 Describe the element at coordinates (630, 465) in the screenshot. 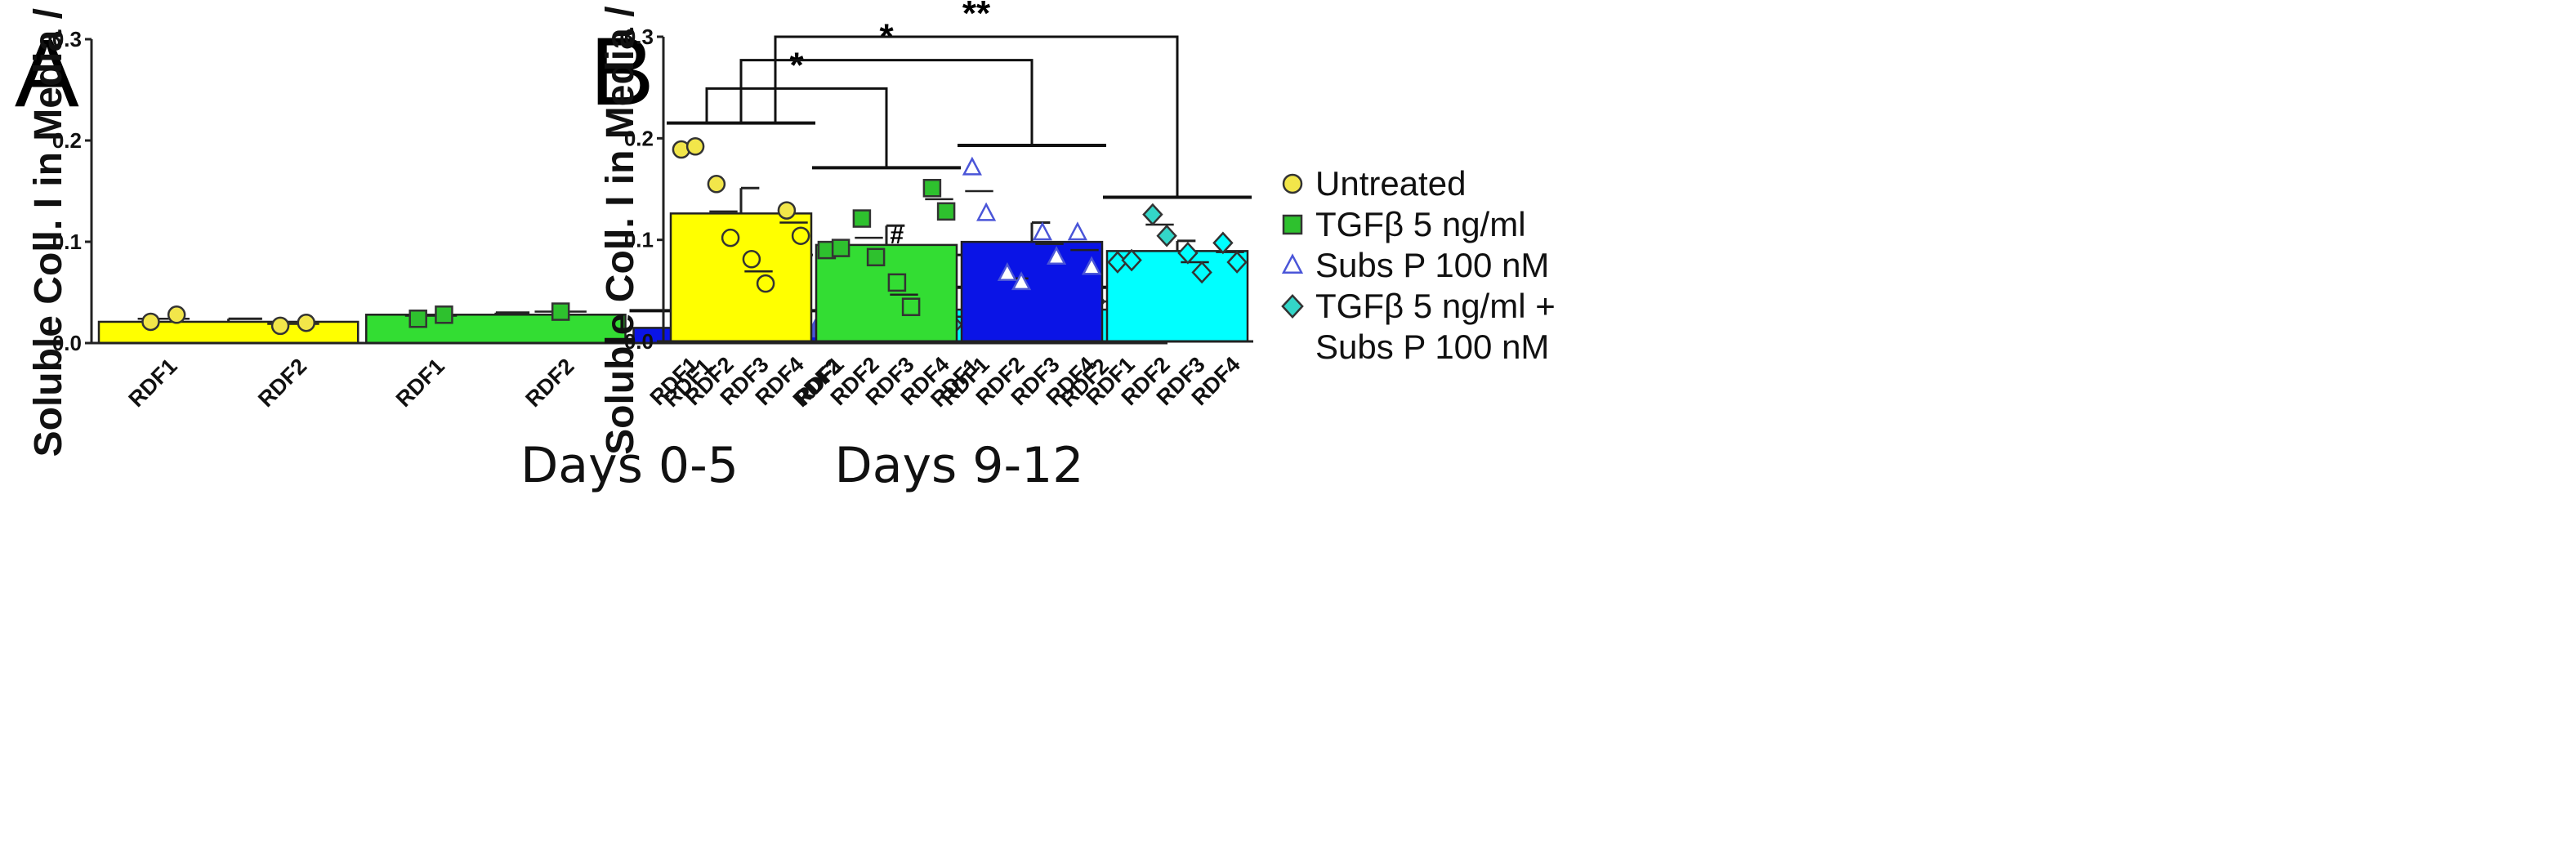

I see `x-axis-label: Days 0-5` at that location.